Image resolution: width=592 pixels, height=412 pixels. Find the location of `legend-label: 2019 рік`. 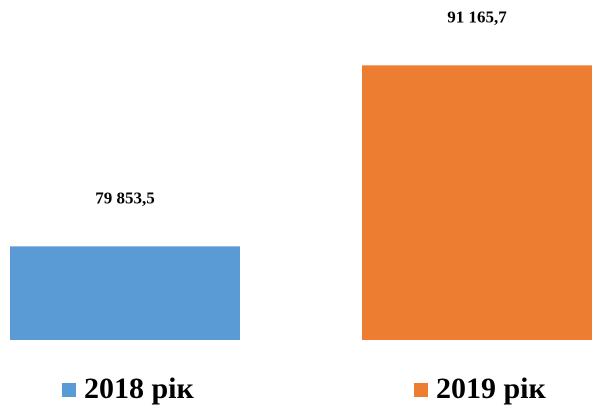

legend-label: 2019 рік is located at coordinates (491, 388).